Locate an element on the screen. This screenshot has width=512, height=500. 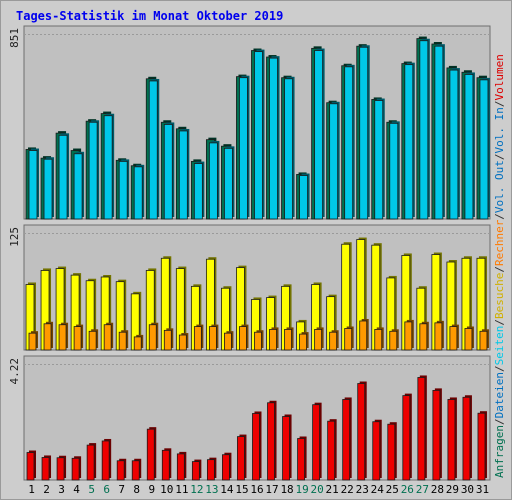
legend-item-14: Volumen is located at coordinates (499, 77).